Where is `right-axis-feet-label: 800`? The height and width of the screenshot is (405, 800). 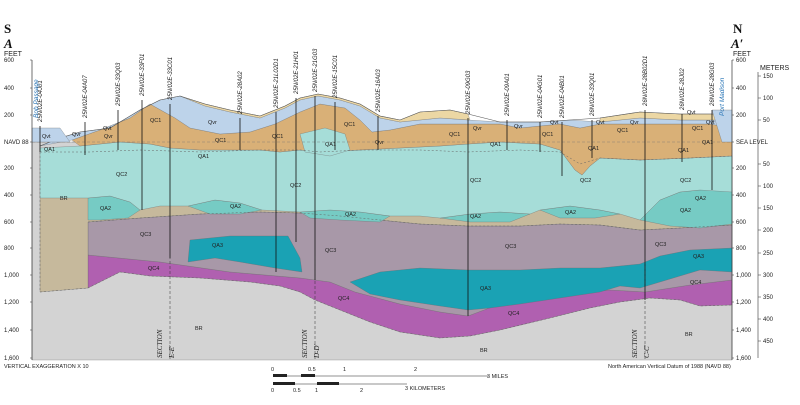 right-axis-feet-label: 800 is located at coordinates (741, 249).